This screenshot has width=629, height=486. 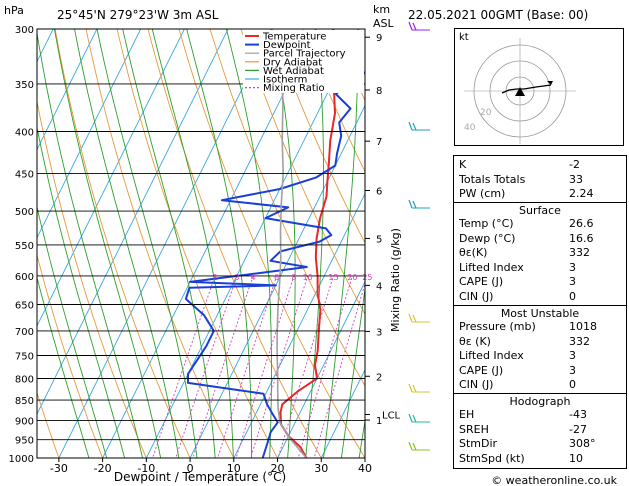 What do you see at coordinates (540, 297) in the screenshot?
I see `surface-row: CIN (J) 0` at bounding box center [540, 297].